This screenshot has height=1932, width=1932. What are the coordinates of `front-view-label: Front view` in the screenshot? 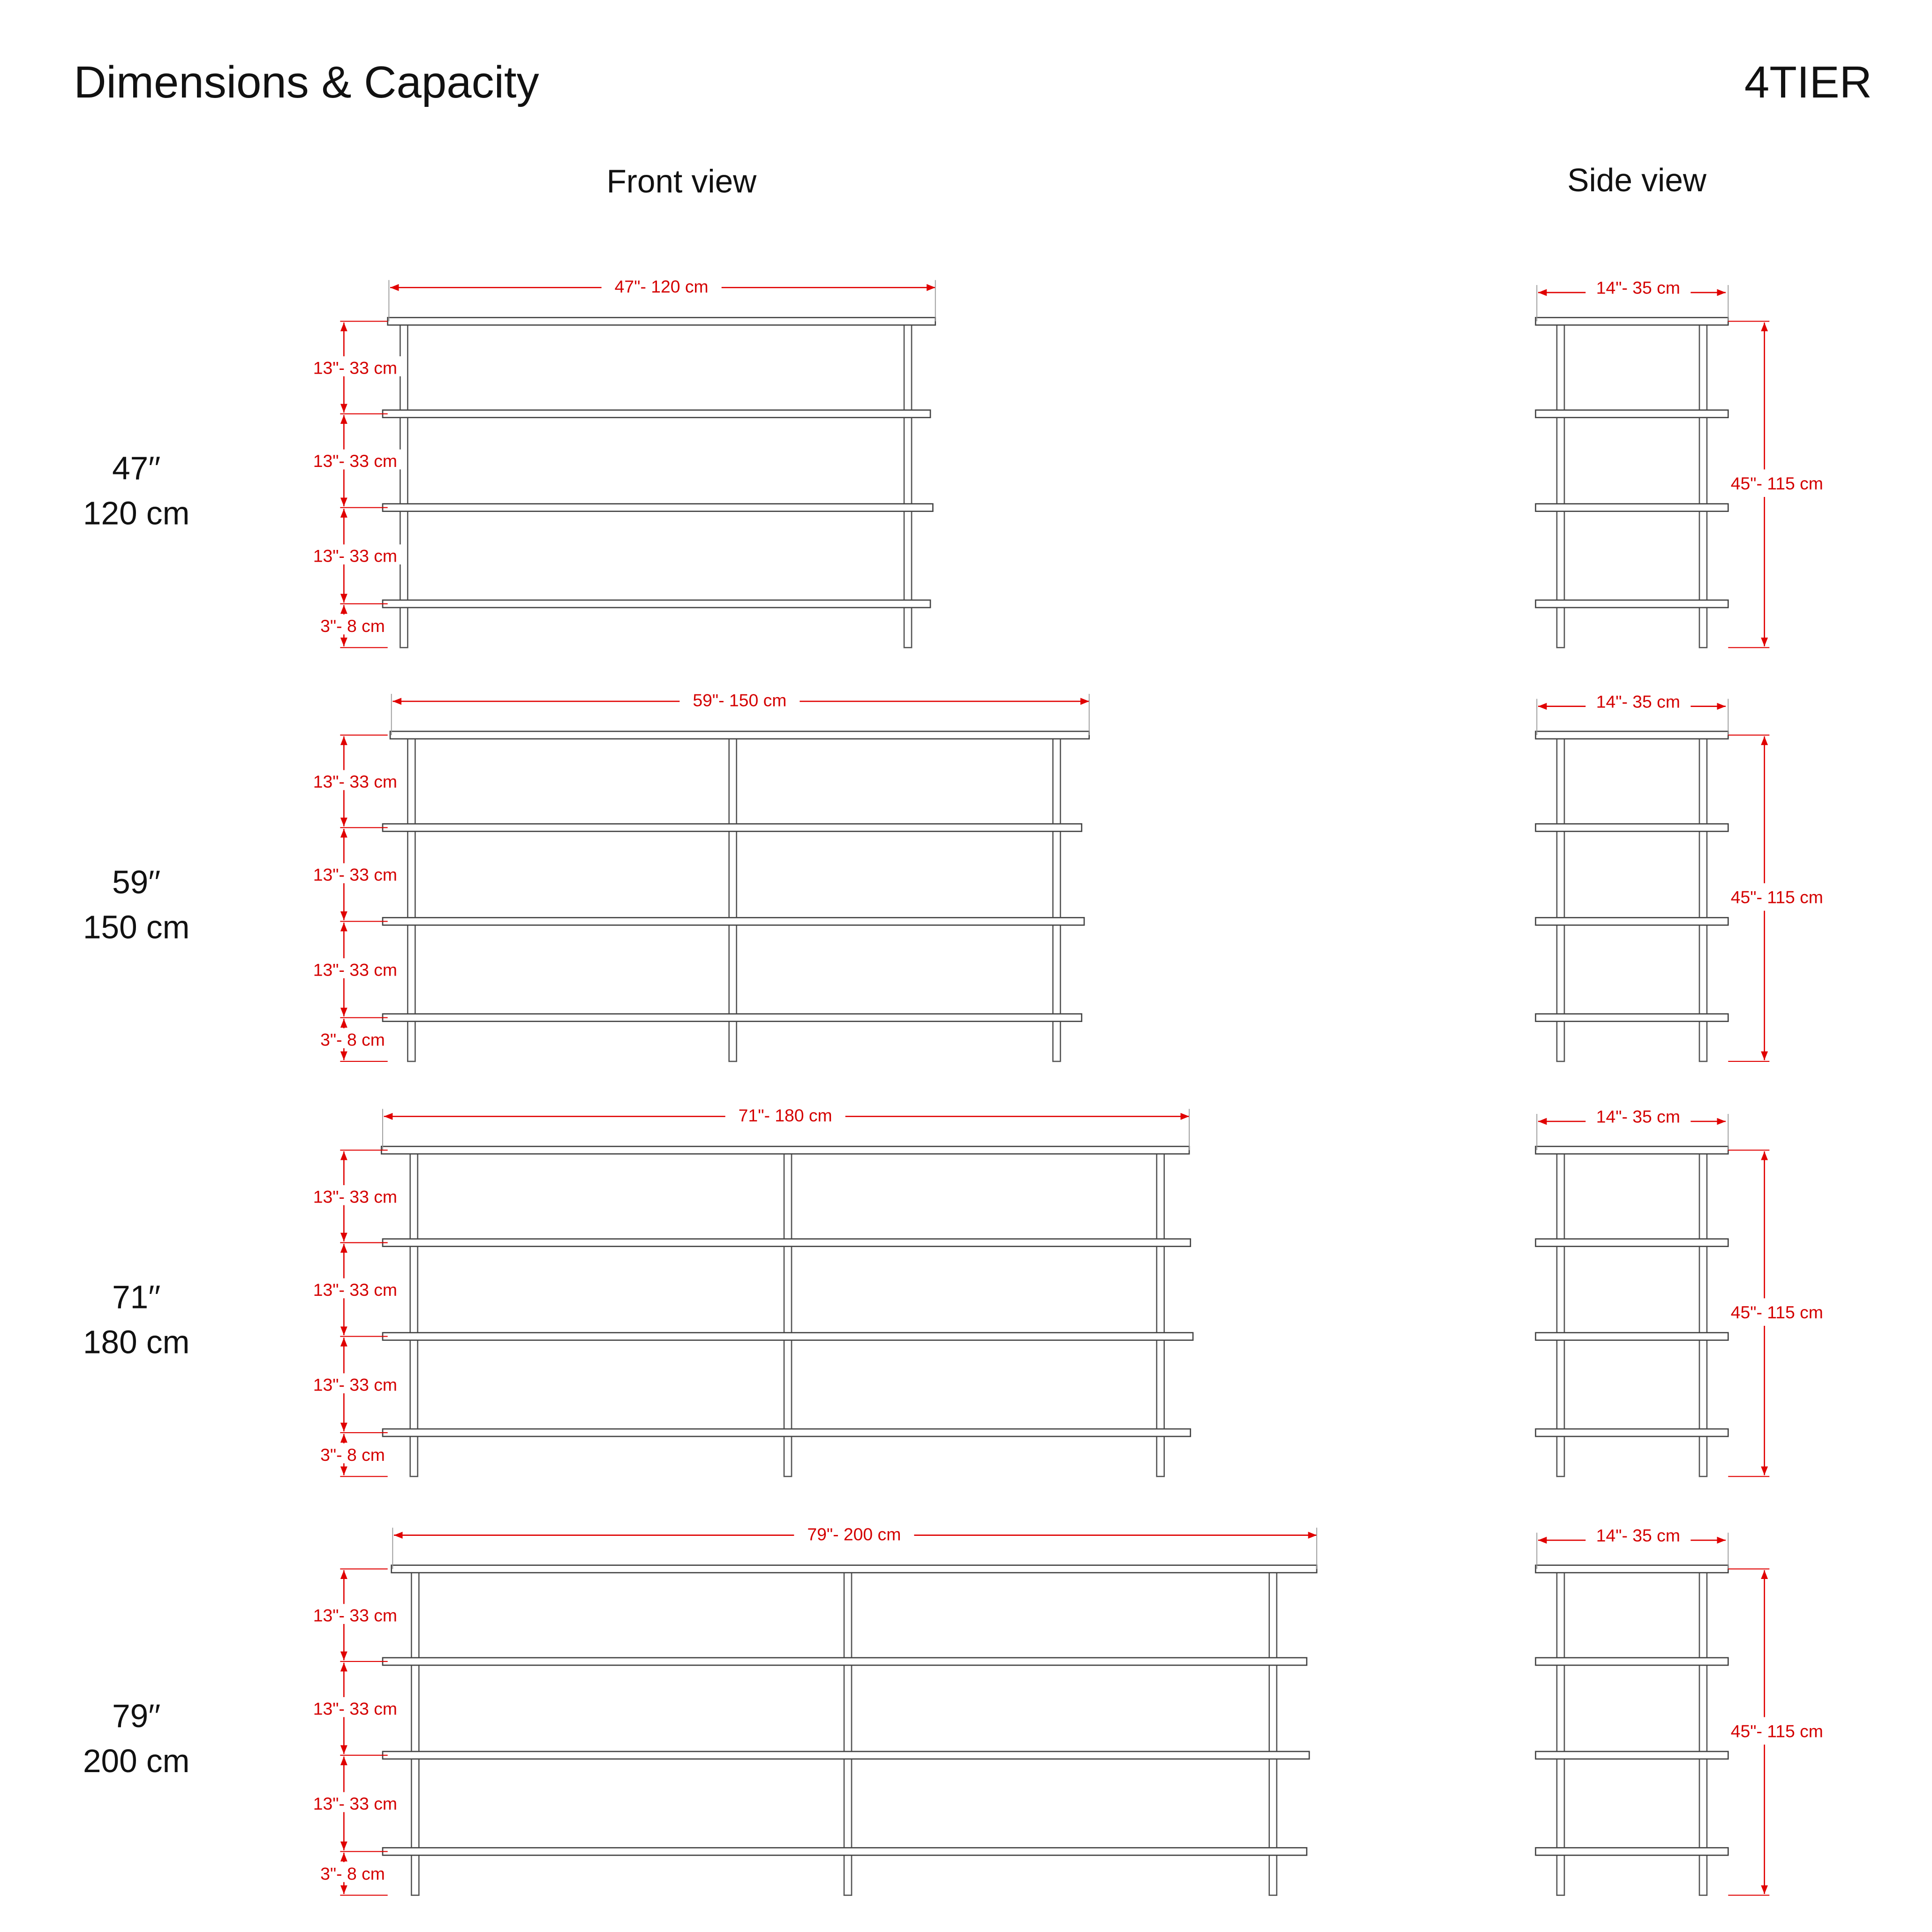 It's located at (681, 181).